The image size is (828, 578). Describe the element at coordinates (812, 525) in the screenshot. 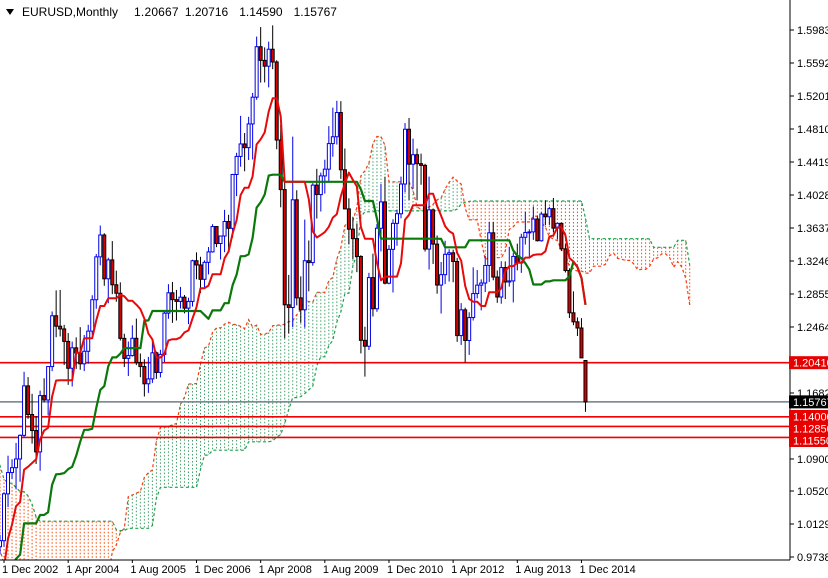

I see `y-axis-label: 1.01295` at that location.